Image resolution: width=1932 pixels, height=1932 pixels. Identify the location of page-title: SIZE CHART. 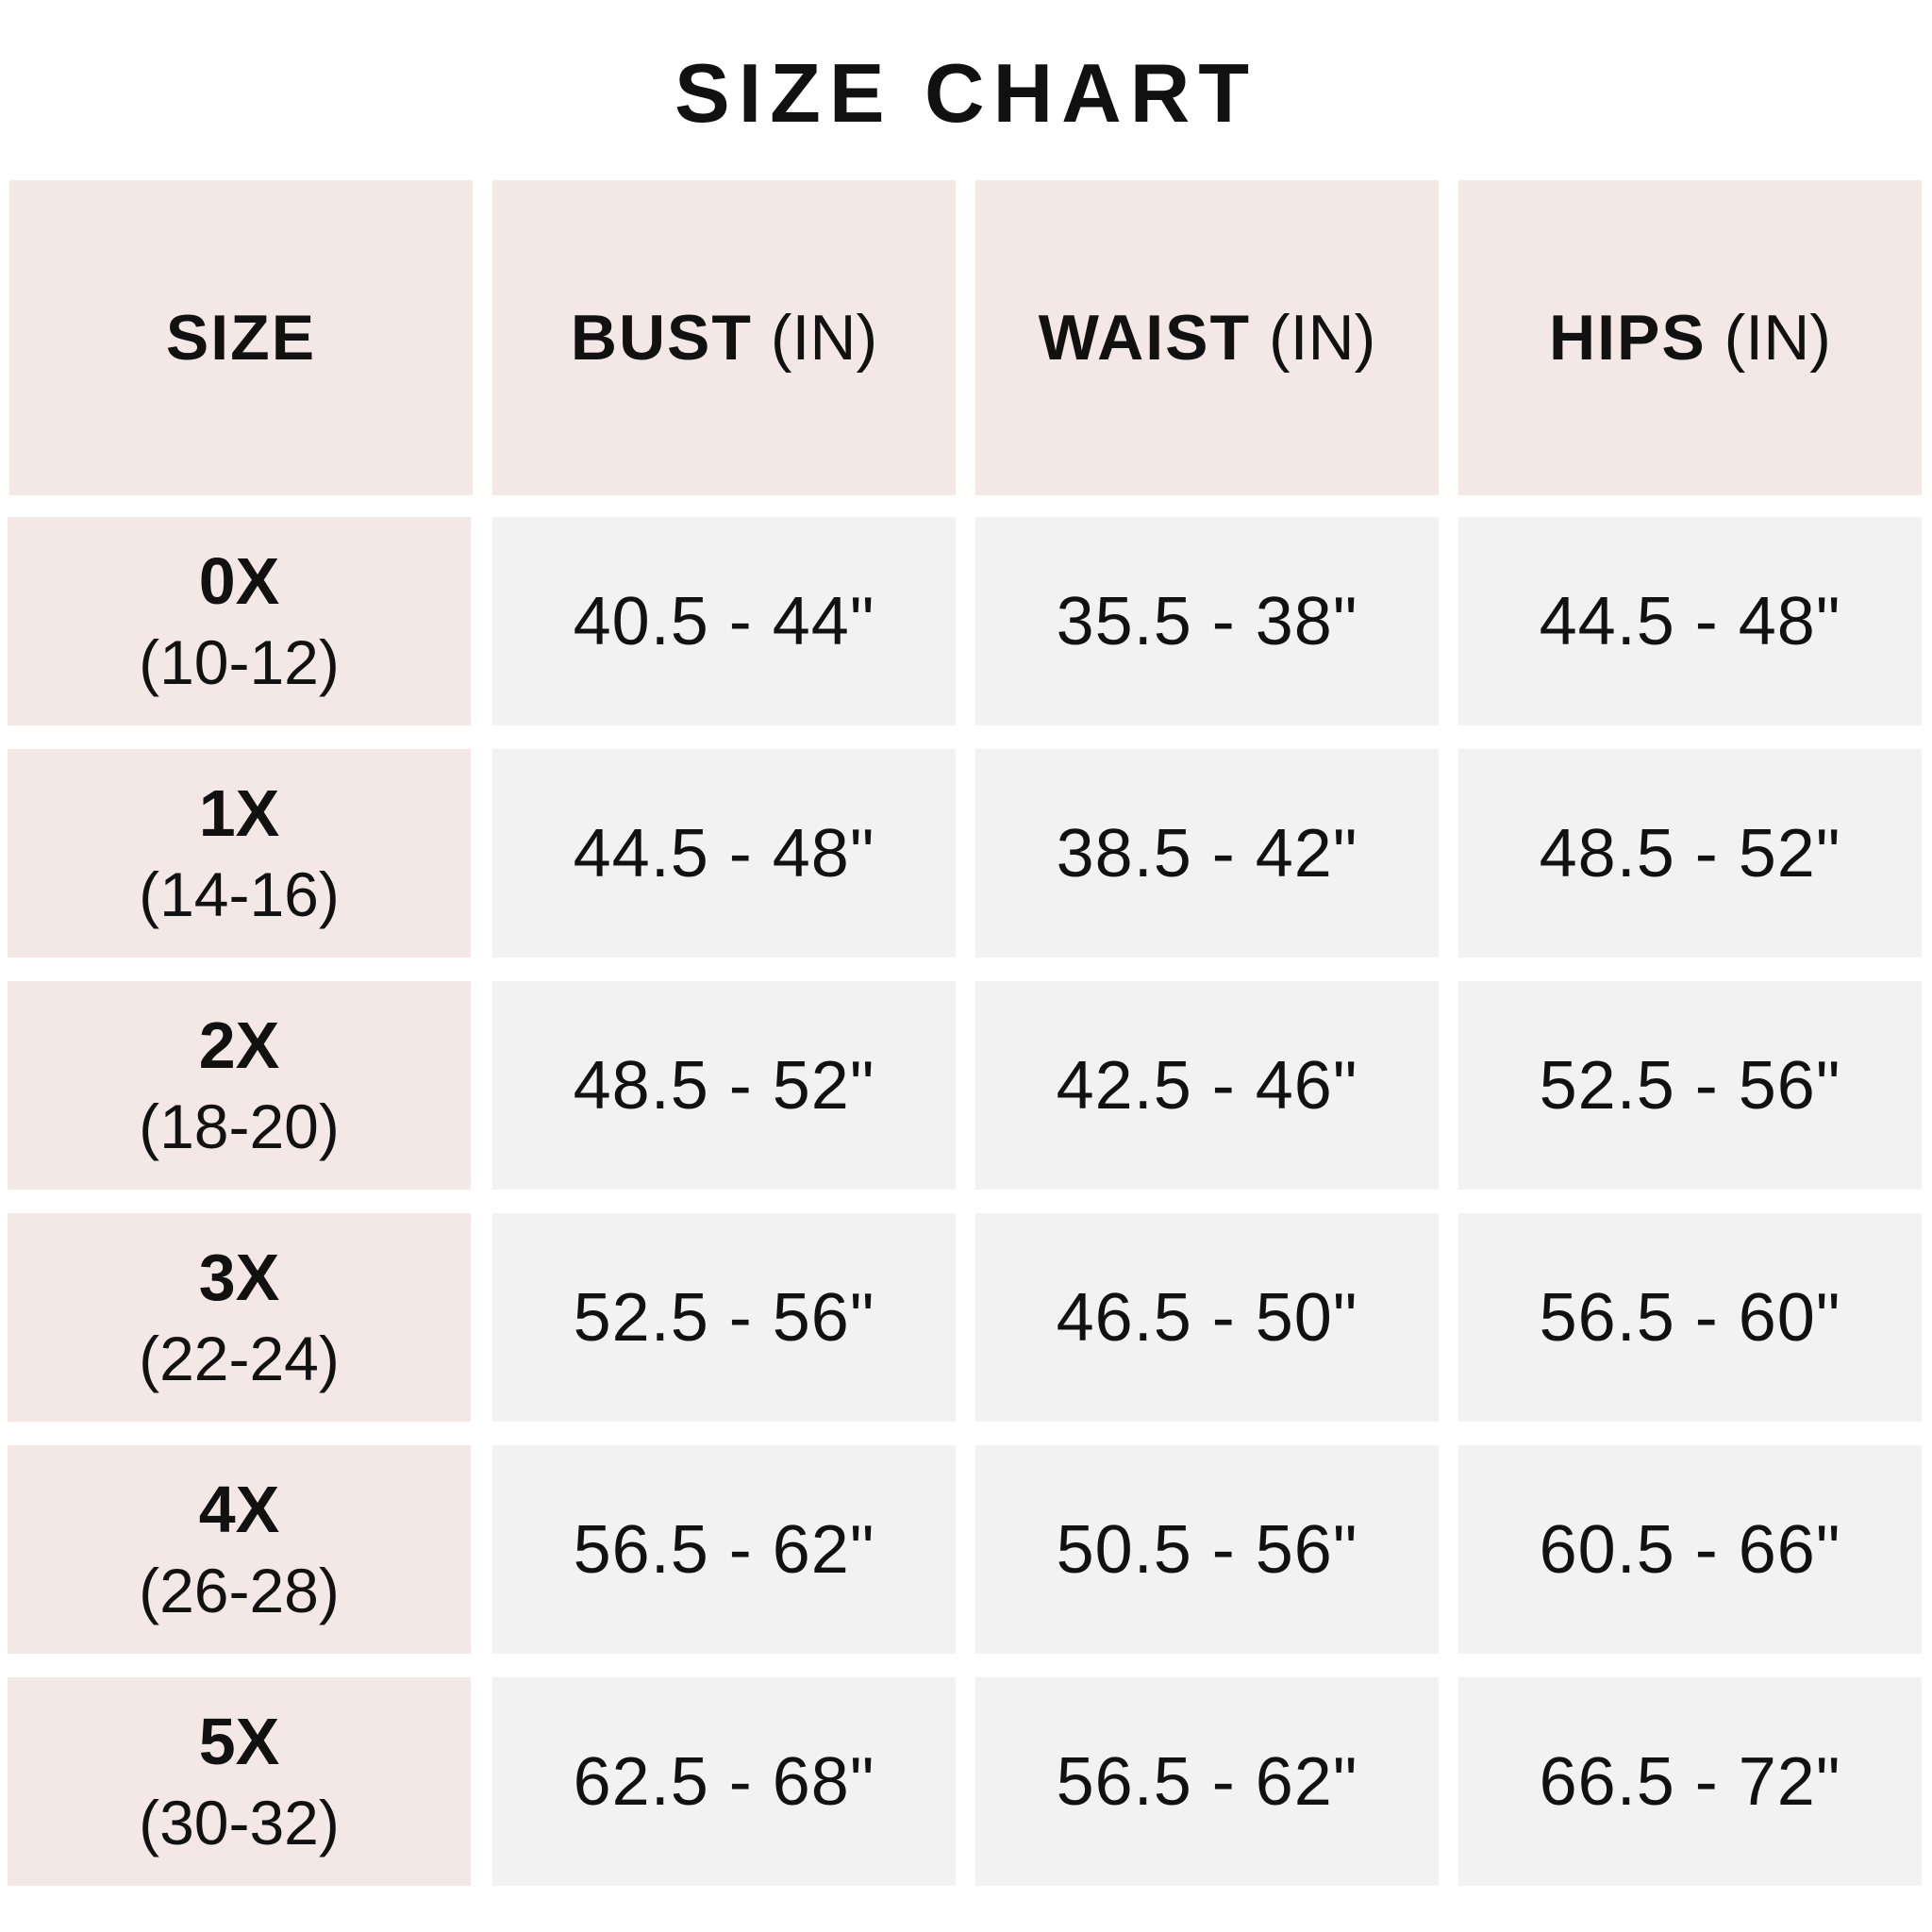
(966, 93).